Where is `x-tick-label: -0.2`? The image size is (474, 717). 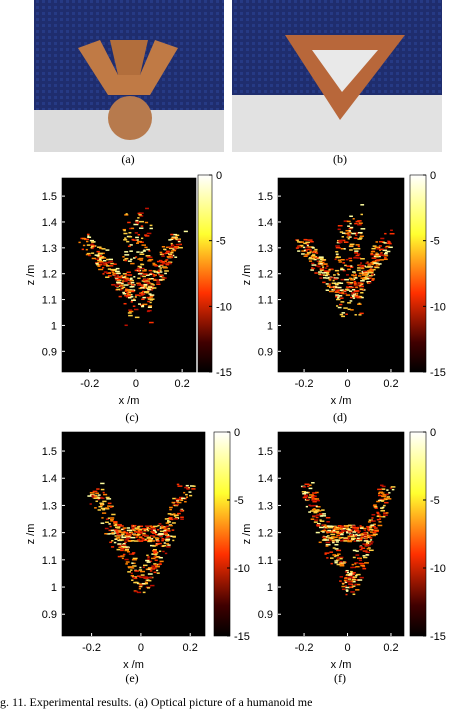
x-tick-label: -0.2 is located at coordinates (304, 648).